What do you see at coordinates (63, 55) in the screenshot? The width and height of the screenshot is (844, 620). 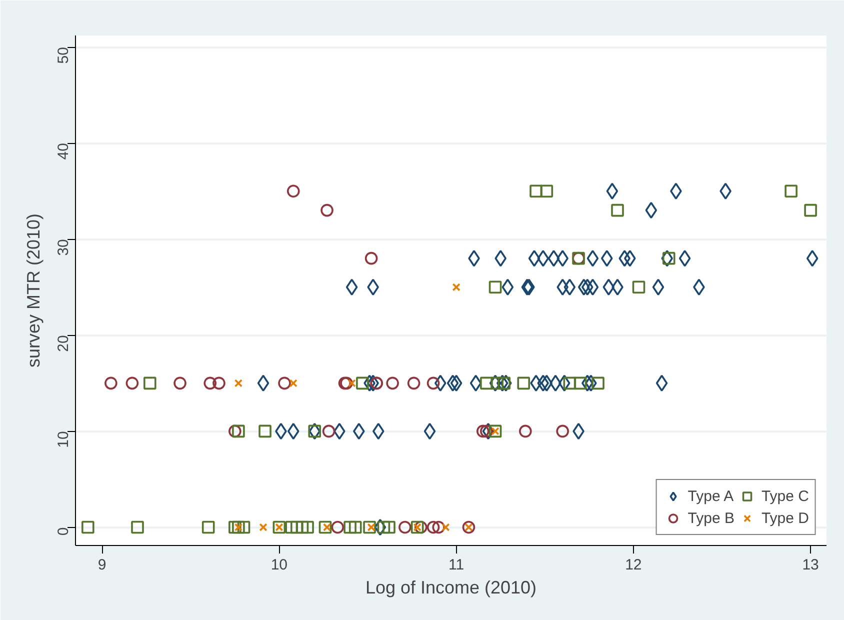 I see `y-tick-label: 50` at bounding box center [63, 55].